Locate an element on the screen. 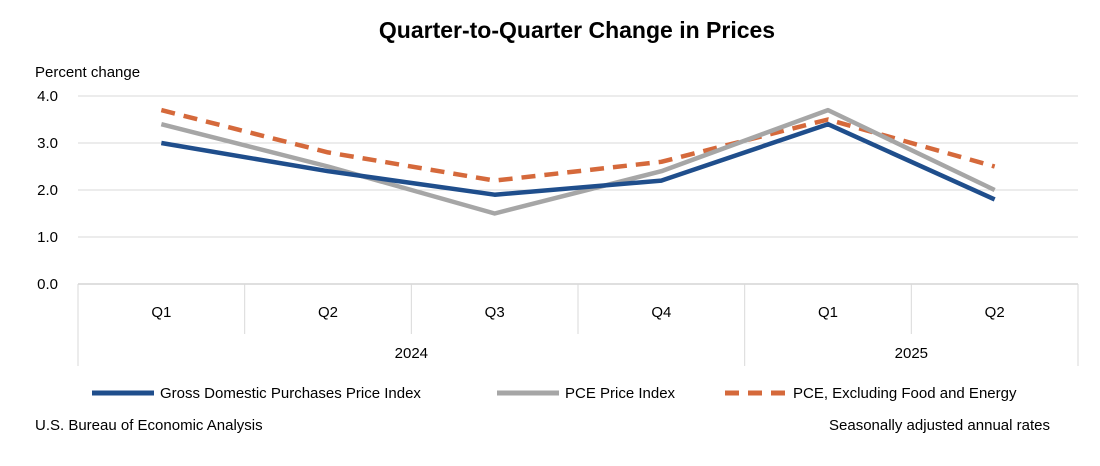 This screenshot has width=1100, height=466. legend-label-1: PCE Price Index is located at coordinates (620, 393).